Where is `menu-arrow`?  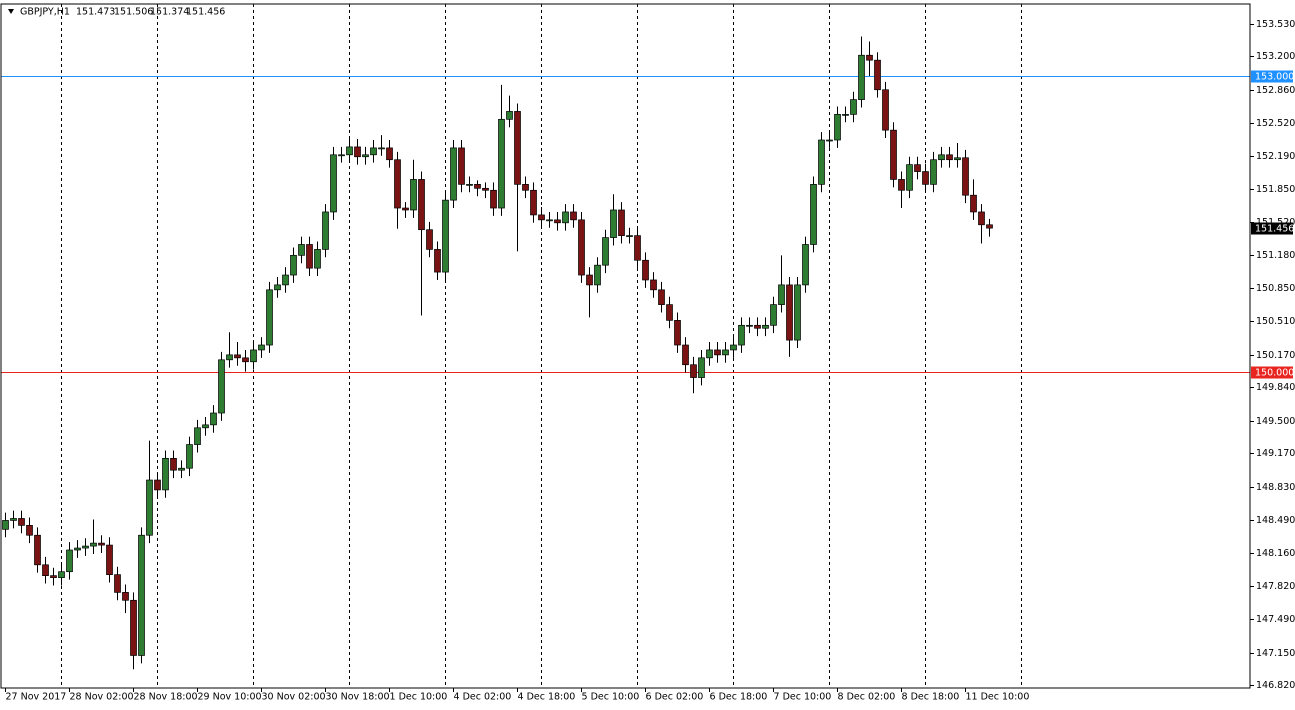
menu-arrow is located at coordinates (11, 11).